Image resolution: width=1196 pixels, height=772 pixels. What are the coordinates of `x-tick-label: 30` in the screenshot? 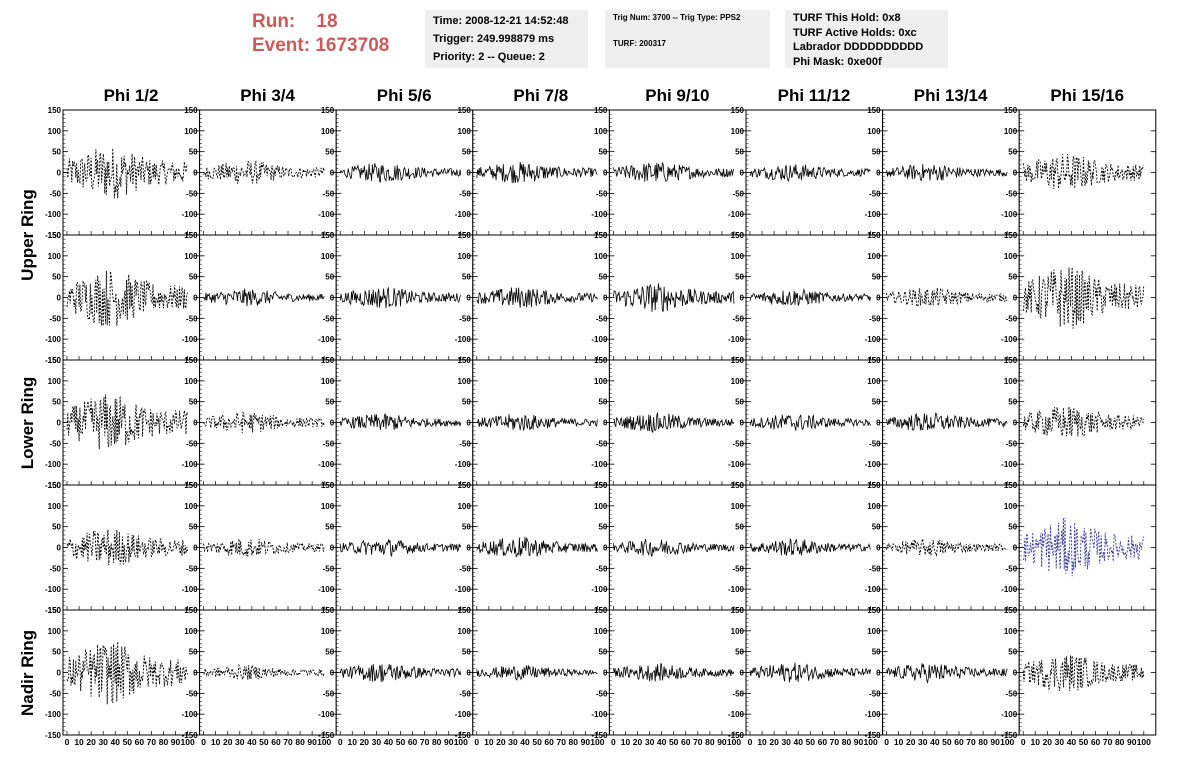 It's located at (377, 742).